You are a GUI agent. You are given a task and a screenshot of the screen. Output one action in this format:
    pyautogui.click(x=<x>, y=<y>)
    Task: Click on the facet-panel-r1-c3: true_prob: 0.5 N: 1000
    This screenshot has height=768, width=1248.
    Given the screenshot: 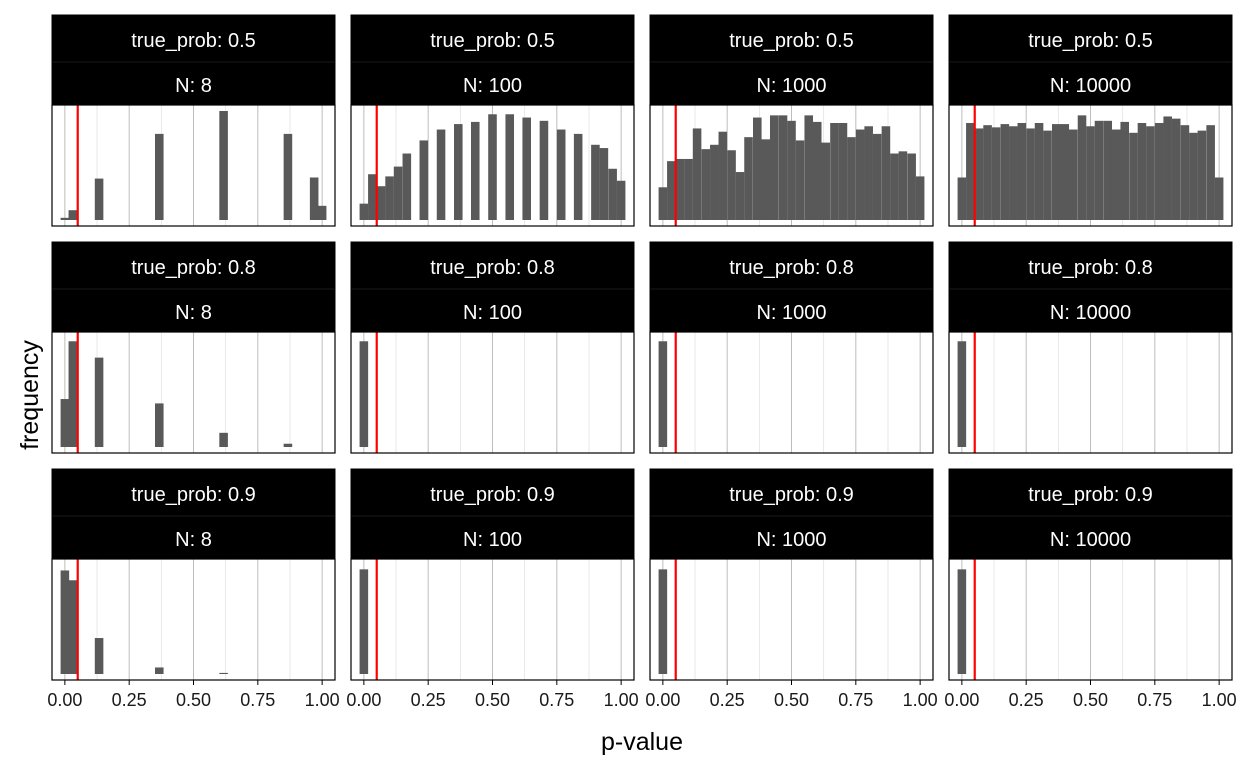 What is the action you would take?
    pyautogui.click(x=791, y=120)
    